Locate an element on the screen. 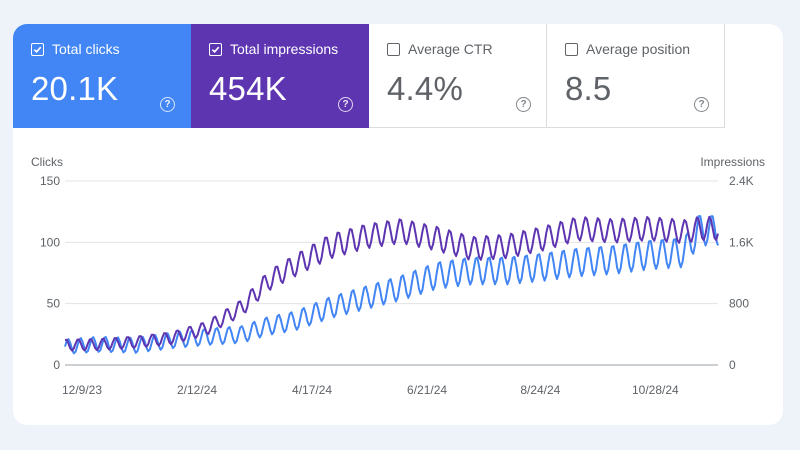 The width and height of the screenshot is (800, 450). metric-total-clicks: Total clicks 20.1K ? is located at coordinates (102, 76).